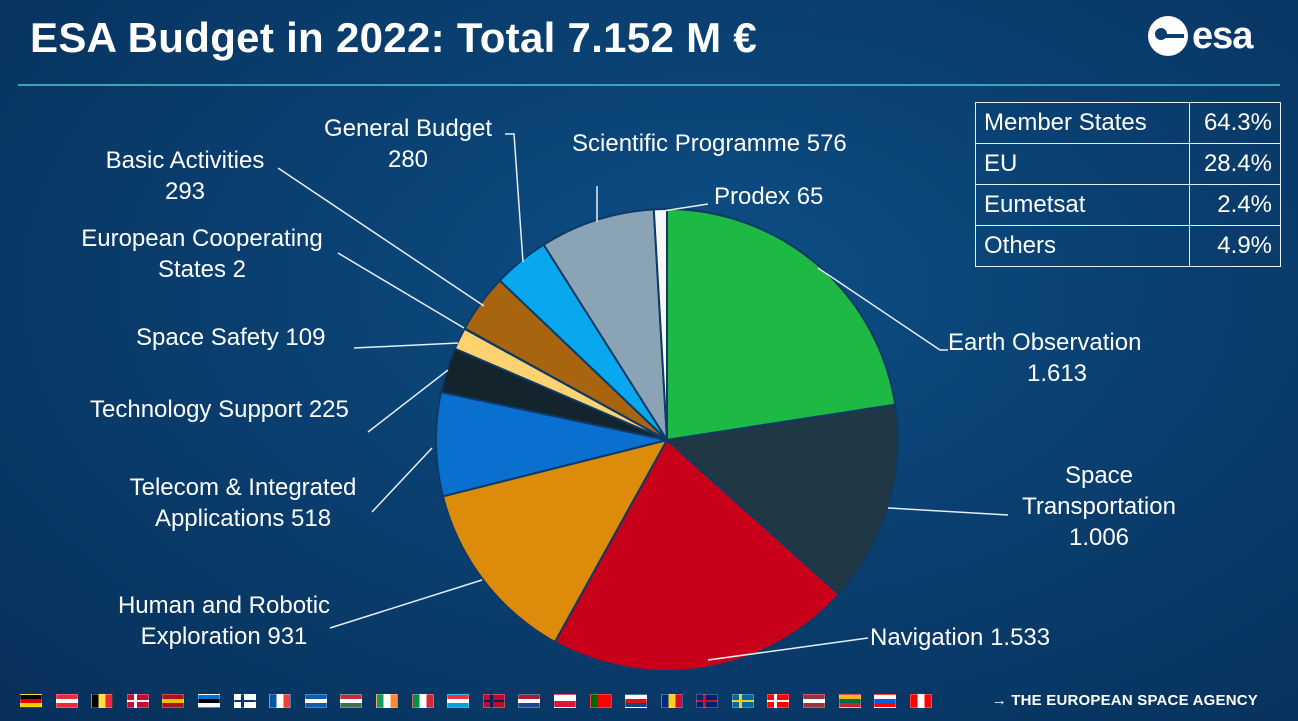 The height and width of the screenshot is (721, 1298). Describe the element at coordinates (1099, 475) in the screenshot. I see `label-space-transportation-line1: Space` at that location.